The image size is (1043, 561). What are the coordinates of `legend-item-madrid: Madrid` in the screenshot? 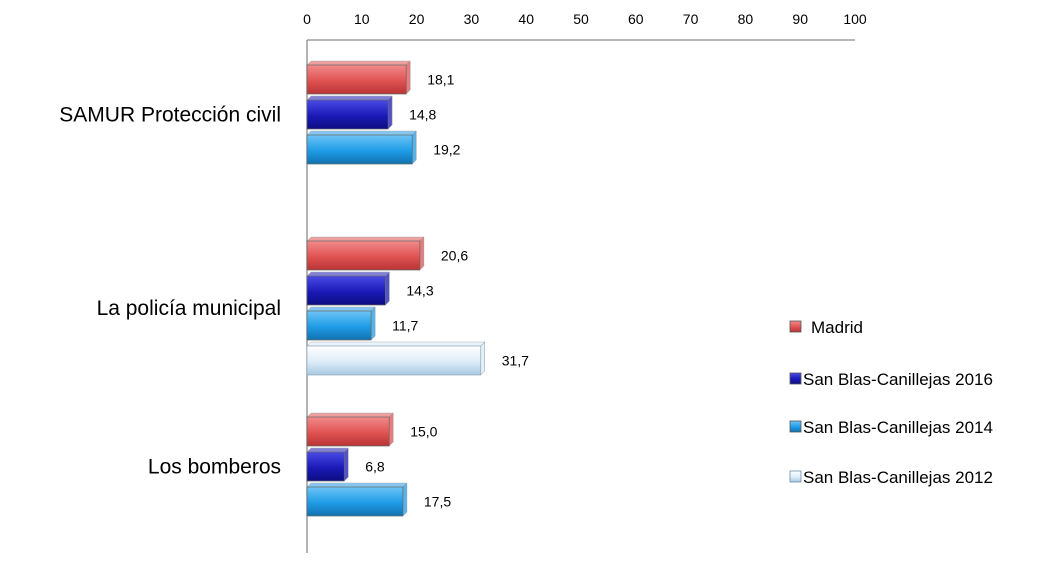 It's located at (826, 327).